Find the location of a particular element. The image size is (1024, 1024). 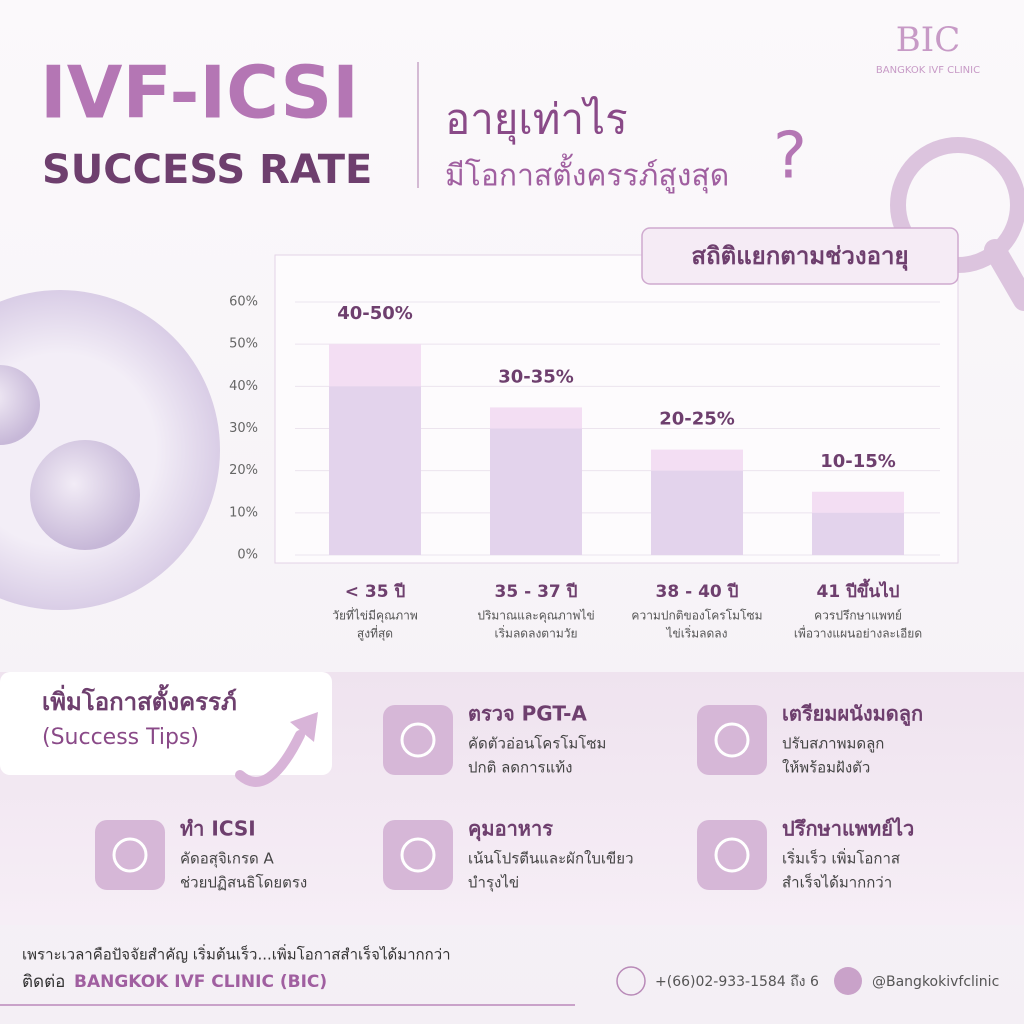

tip-line: เริ่มเร็ว เพิ่มโอกาส is located at coordinates (841, 858).